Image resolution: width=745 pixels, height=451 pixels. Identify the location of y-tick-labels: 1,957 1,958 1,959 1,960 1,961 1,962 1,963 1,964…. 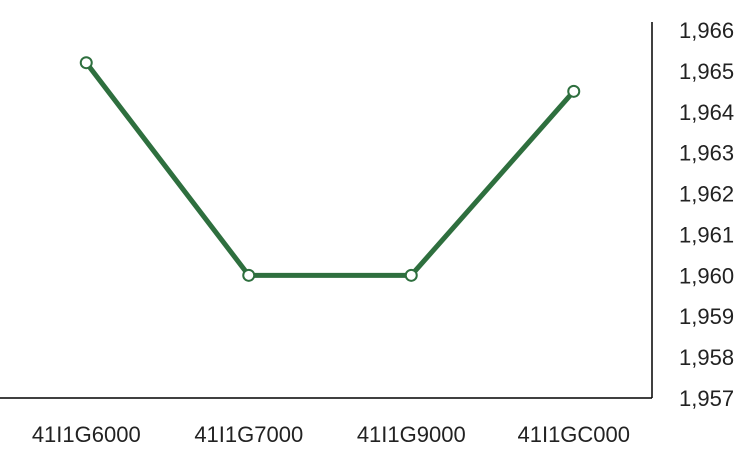
(706, 214).